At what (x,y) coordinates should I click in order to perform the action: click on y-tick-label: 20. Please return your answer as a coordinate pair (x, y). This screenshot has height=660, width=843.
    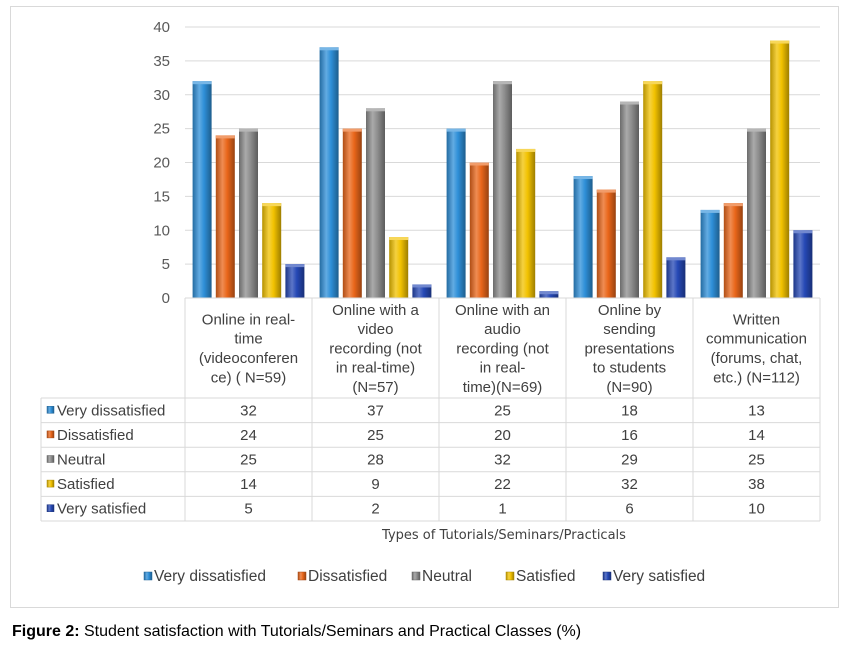
    Looking at the image, I should click on (161, 163).